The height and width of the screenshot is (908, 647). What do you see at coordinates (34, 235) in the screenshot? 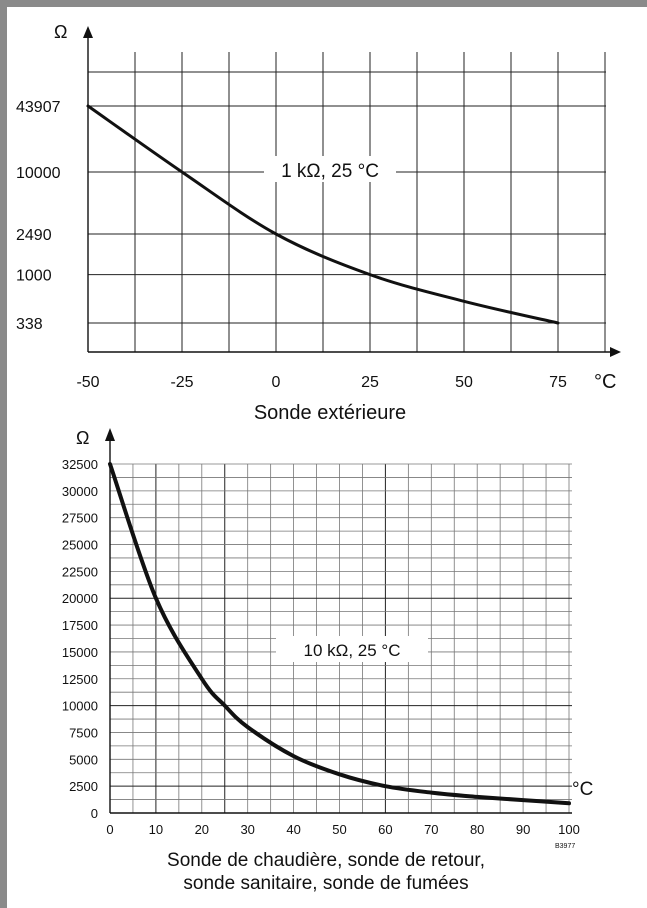
I see `c1-y-tick-label: 2490` at bounding box center [34, 235].